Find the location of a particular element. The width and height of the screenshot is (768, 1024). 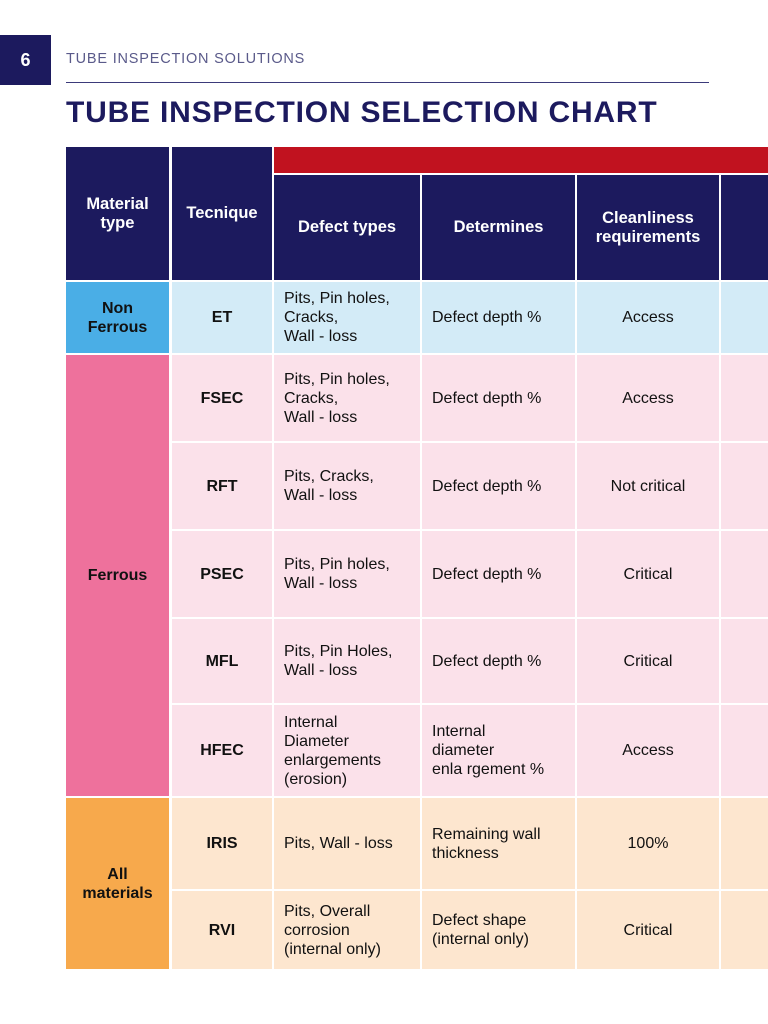

group-ferrous: Ferrous is located at coordinates (117, 575).